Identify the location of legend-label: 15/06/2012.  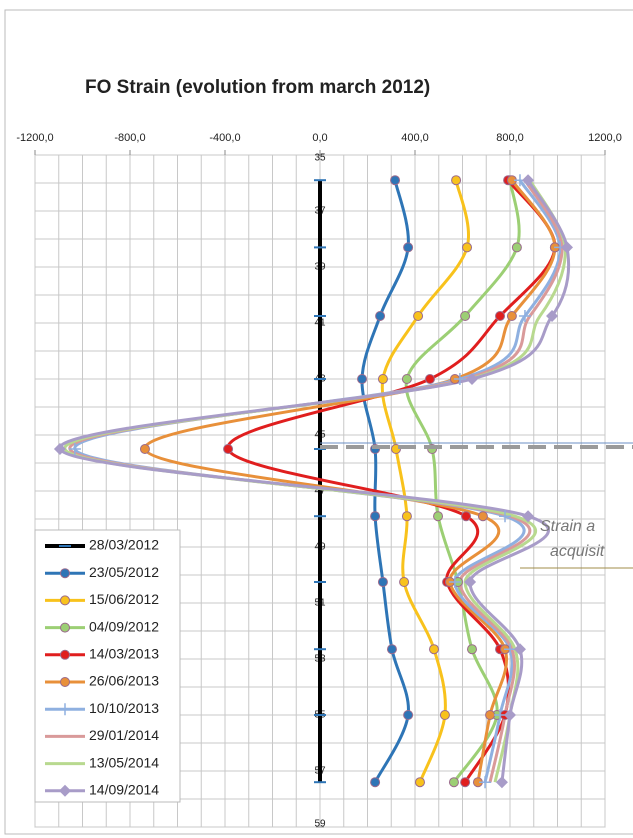
(124, 599).